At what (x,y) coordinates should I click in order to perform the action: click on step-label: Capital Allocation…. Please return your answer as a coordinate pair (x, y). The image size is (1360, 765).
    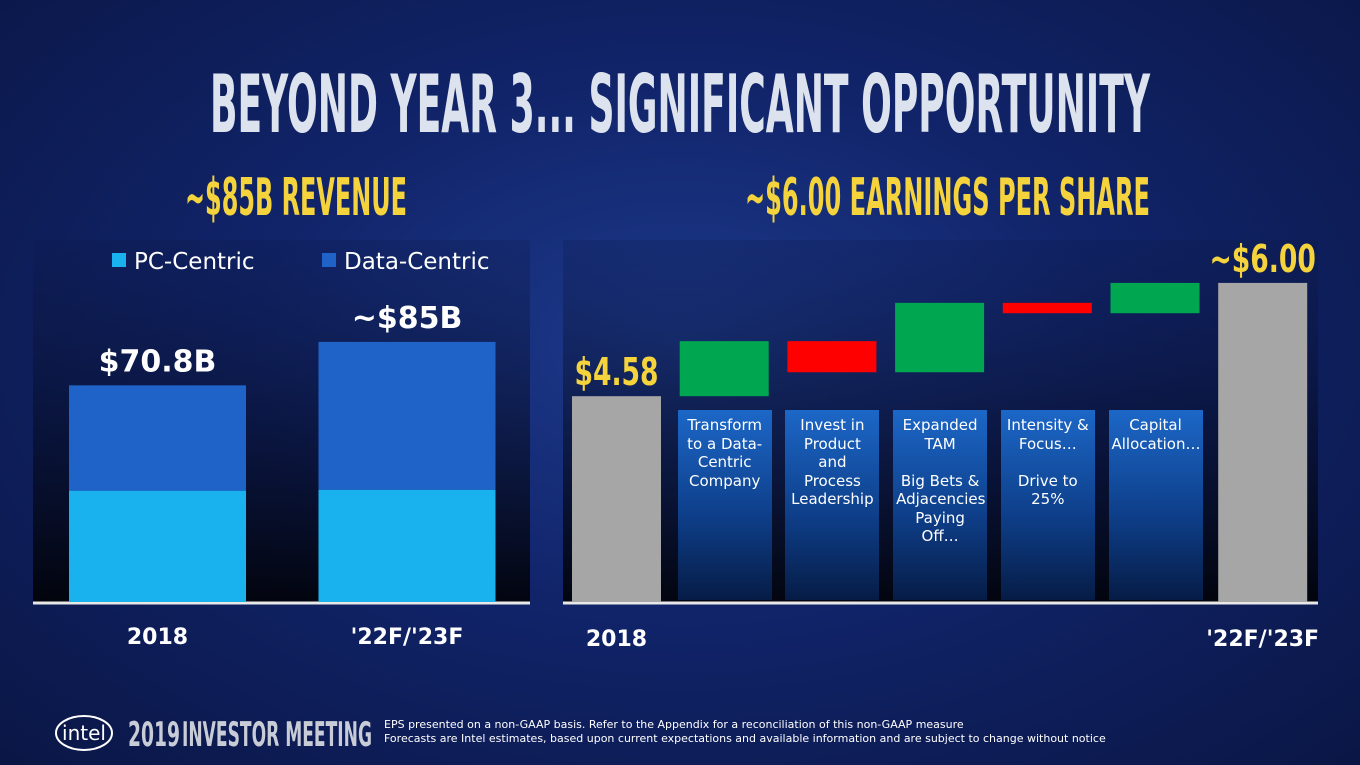
    Looking at the image, I should click on (1155, 505).